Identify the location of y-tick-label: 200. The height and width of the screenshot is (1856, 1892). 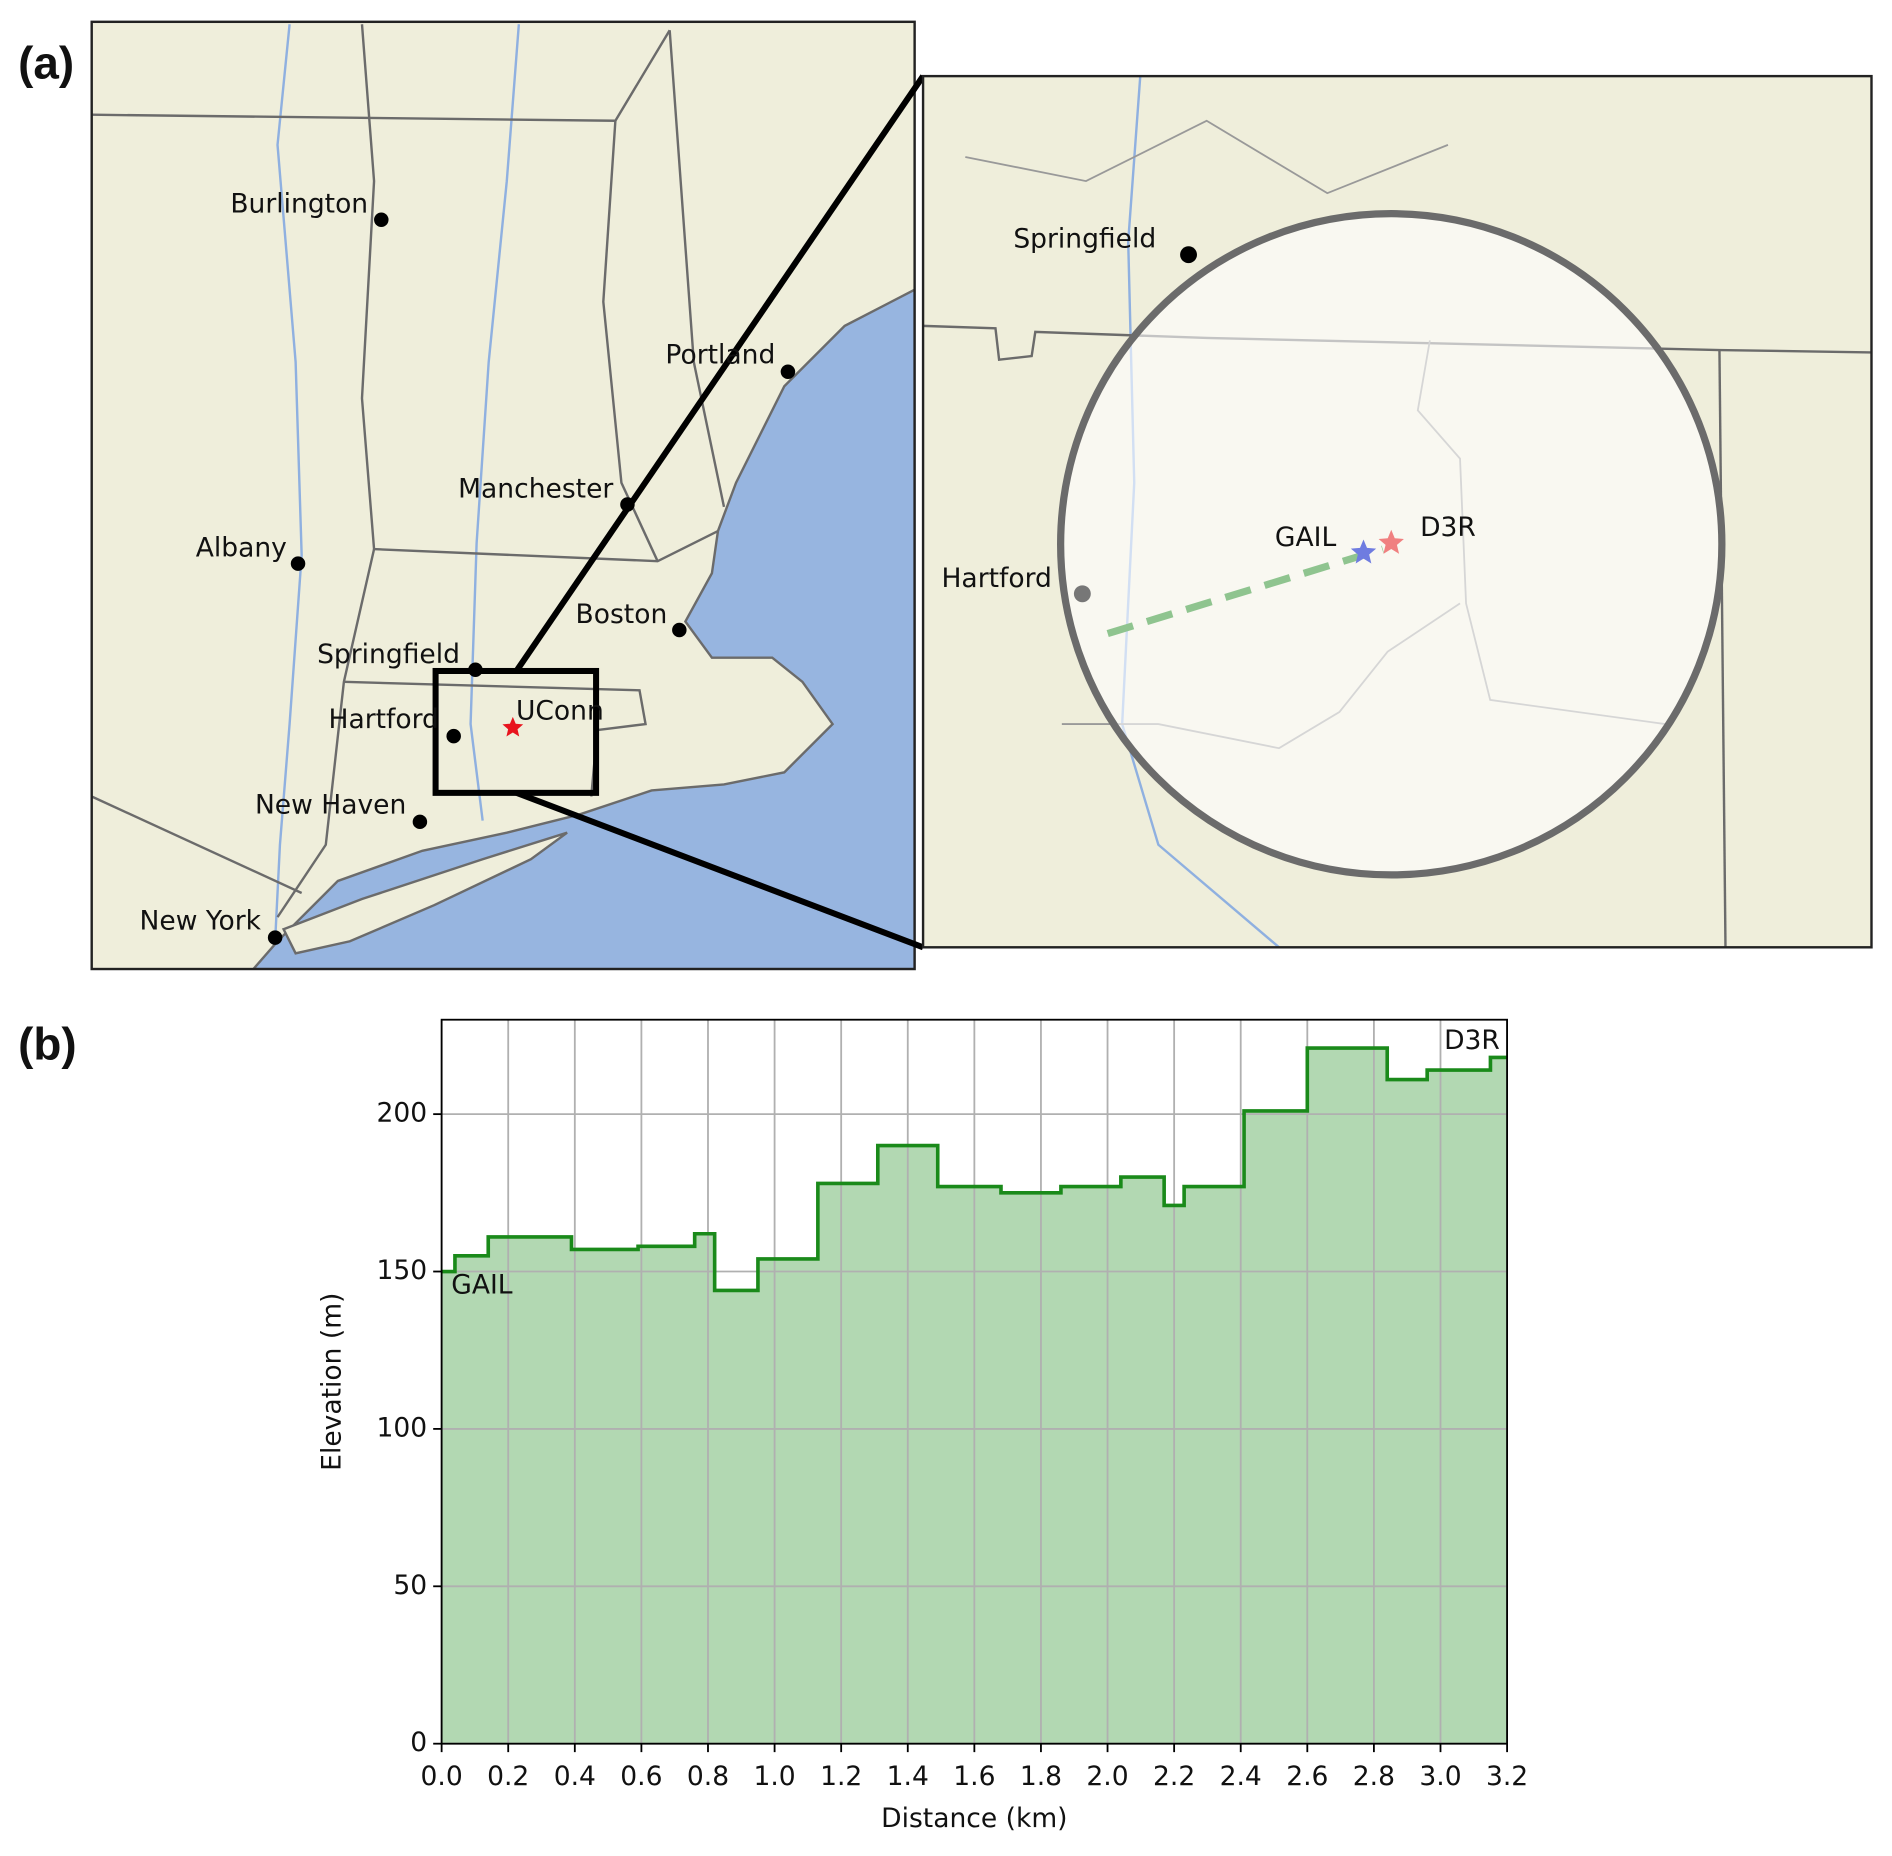
(402, 1113).